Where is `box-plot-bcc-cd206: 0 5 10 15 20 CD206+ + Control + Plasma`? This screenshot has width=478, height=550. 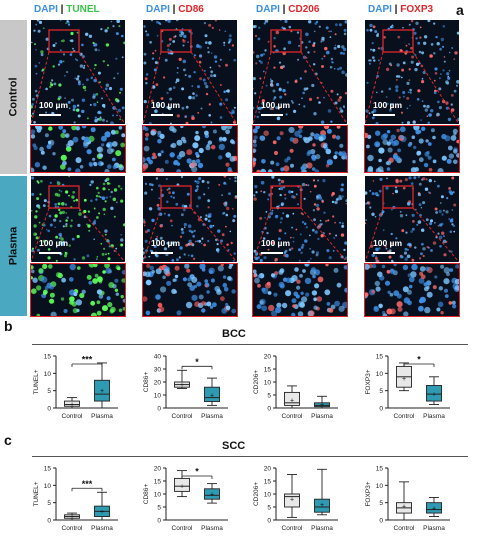
box-plot-bcc-cd206: 0 5 10 15 20 CD206+ + Control + Plasma is located at coordinates (298, 392).